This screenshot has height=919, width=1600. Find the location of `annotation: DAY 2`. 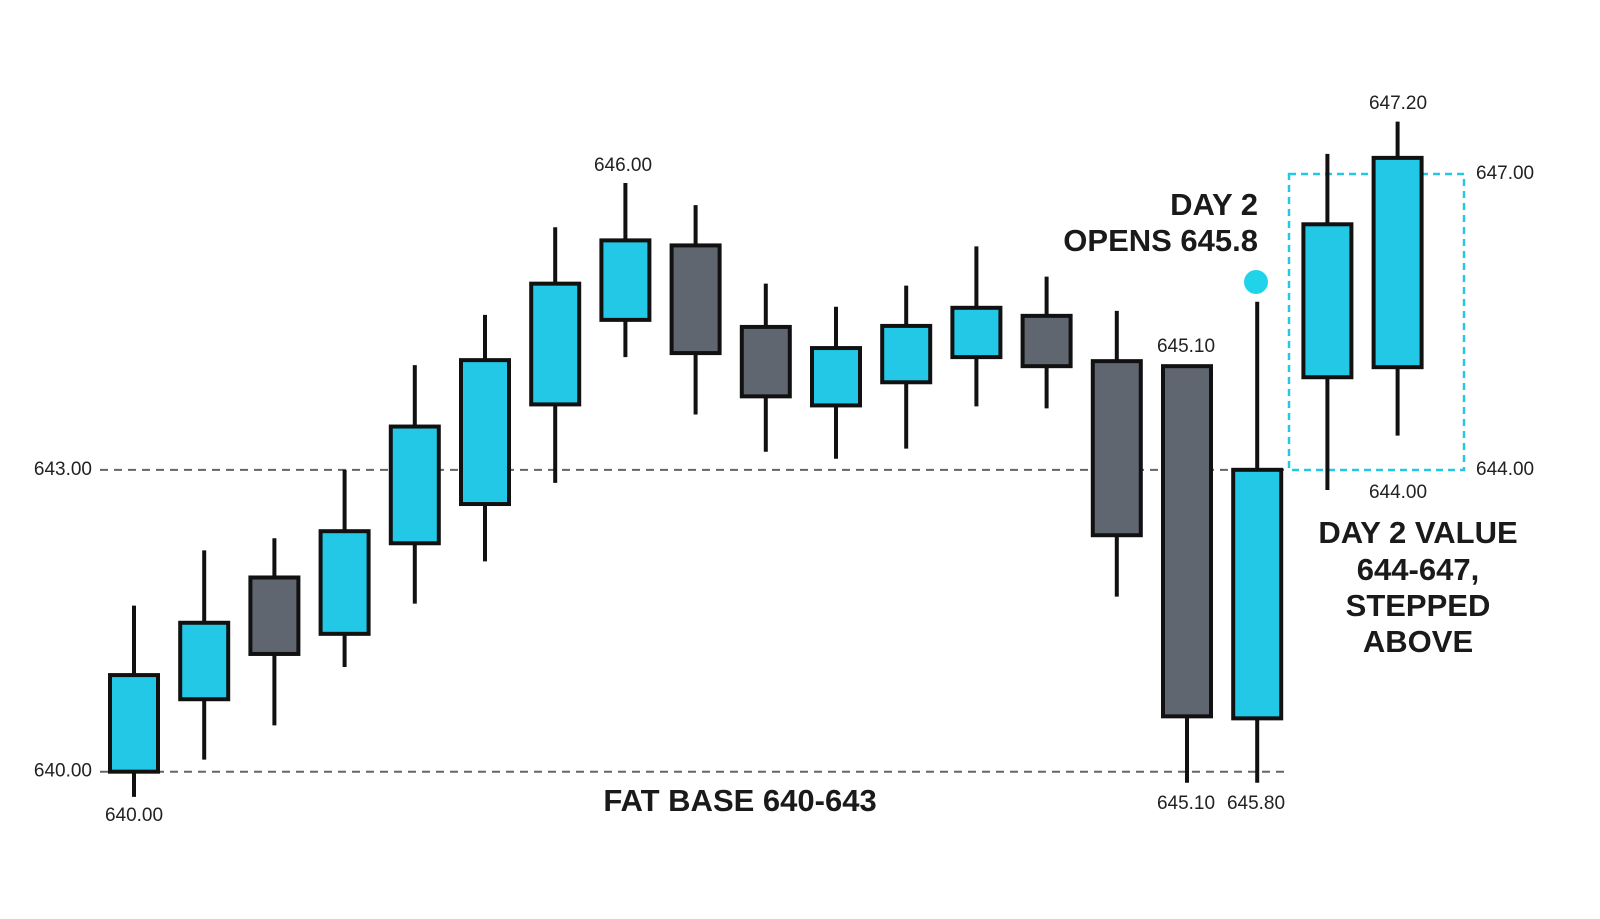

annotation: DAY 2 is located at coordinates (1214, 204).